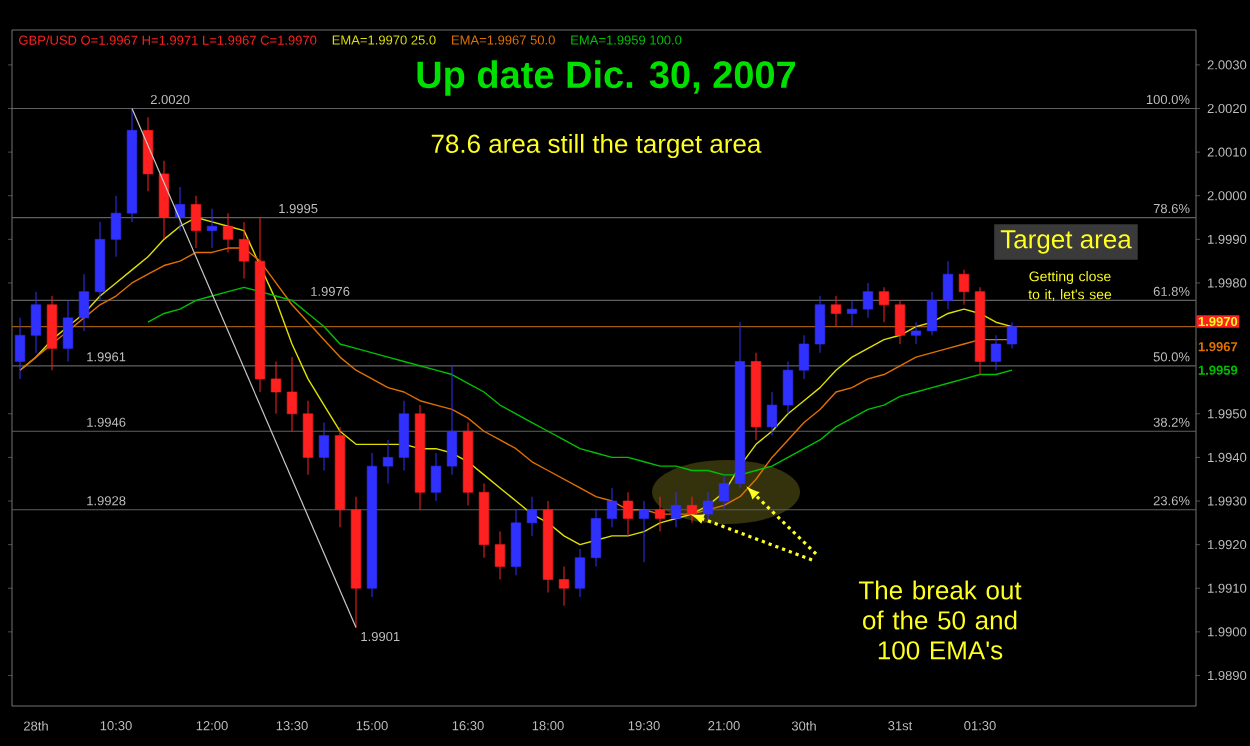 The image size is (1250, 746). I want to click on annotation: Target area, so click(1066, 242).